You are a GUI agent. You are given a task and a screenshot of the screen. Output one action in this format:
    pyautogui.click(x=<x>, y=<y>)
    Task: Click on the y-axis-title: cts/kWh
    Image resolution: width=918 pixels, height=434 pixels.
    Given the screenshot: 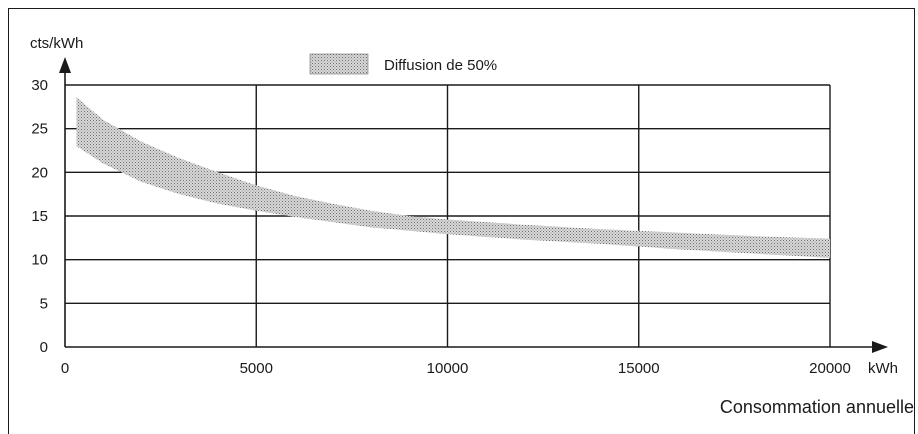 What is the action you would take?
    pyautogui.click(x=56, y=43)
    